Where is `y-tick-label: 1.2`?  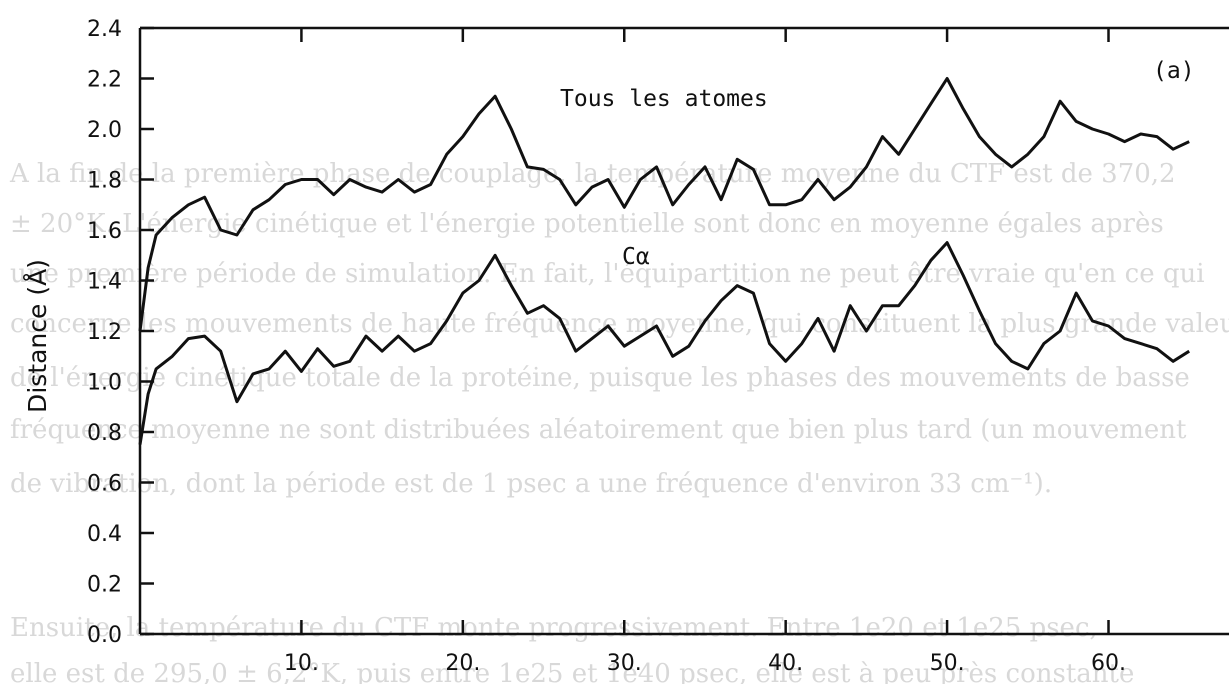
y-tick-label: 1.2 is located at coordinates (104, 332).